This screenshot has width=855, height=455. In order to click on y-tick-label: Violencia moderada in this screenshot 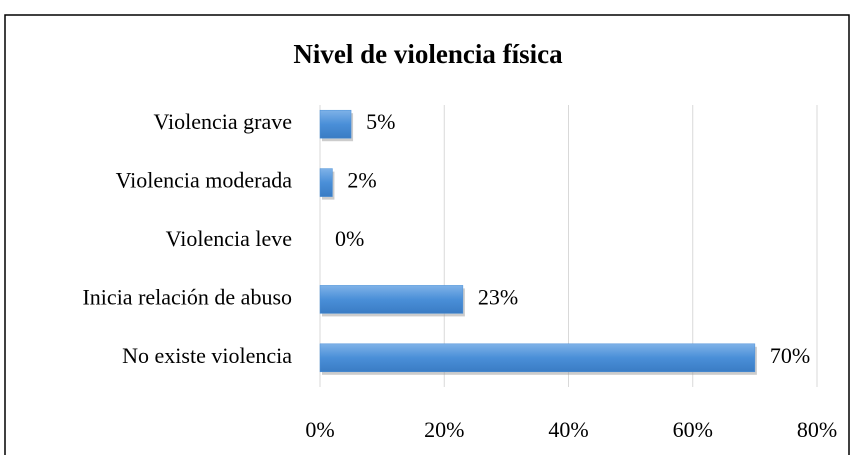, I will do `click(204, 180)`.